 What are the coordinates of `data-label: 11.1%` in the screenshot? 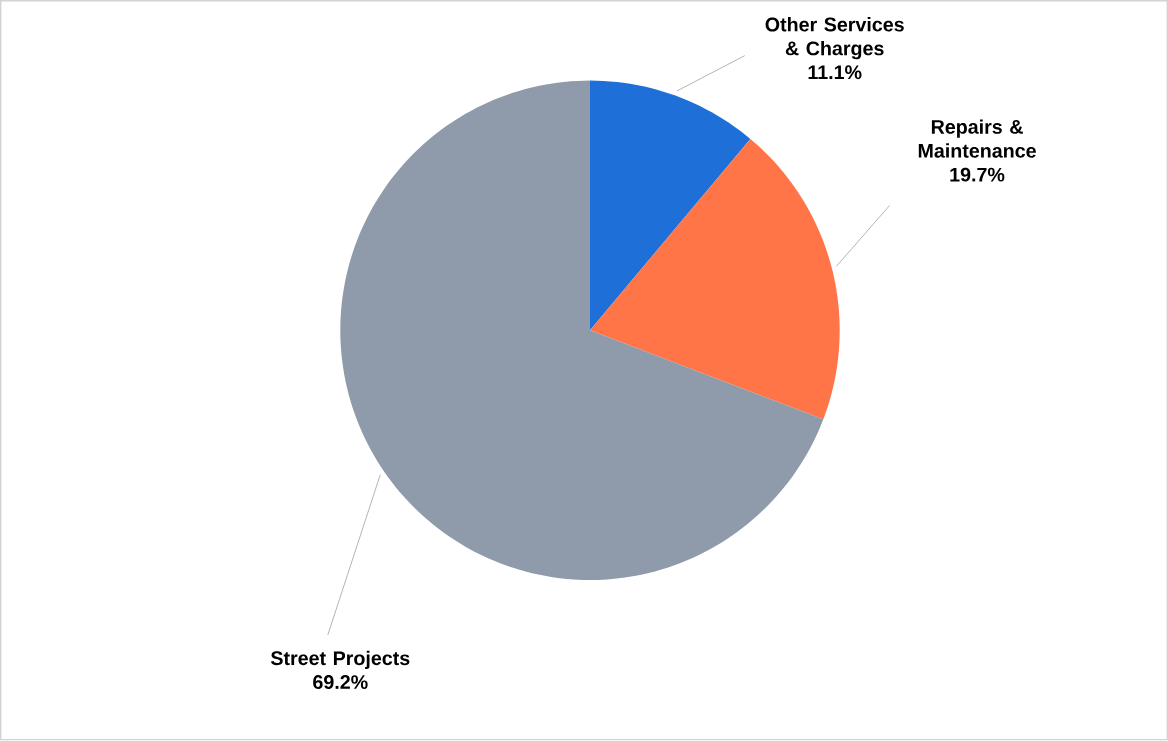 It's located at (835, 72).